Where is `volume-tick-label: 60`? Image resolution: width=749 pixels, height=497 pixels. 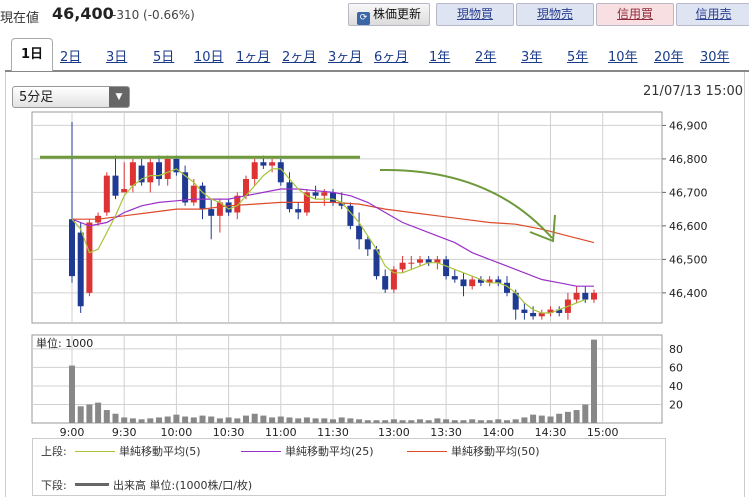
volume-tick-label: 60 is located at coordinates (676, 367).